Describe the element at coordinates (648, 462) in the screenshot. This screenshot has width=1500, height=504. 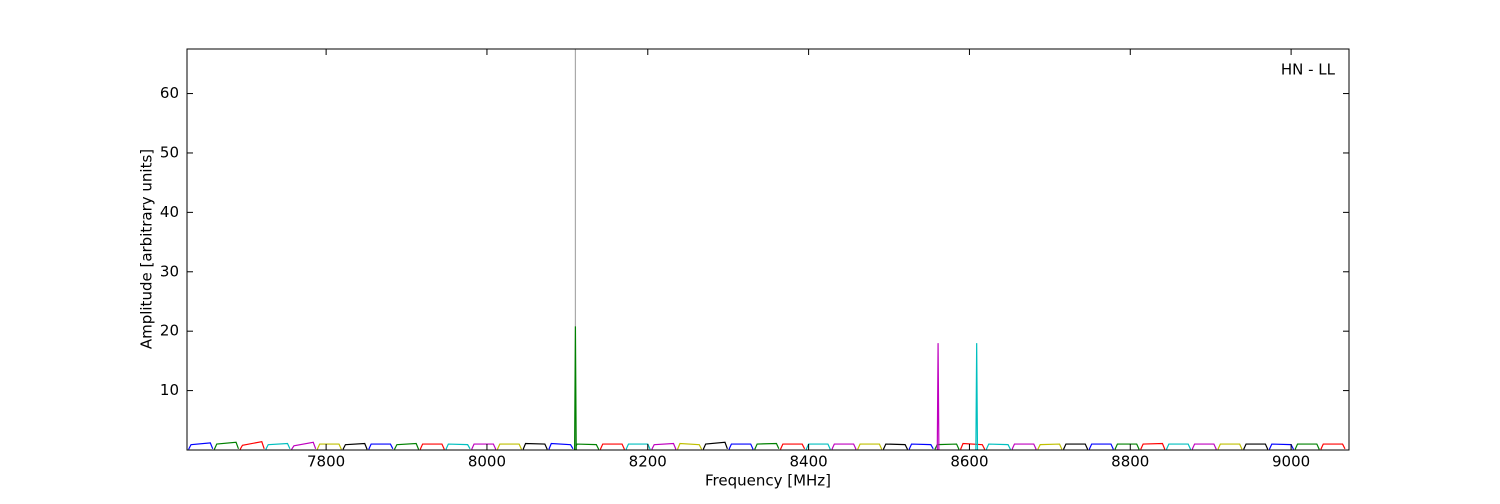
I see `x-tick-label: 8200` at that location.